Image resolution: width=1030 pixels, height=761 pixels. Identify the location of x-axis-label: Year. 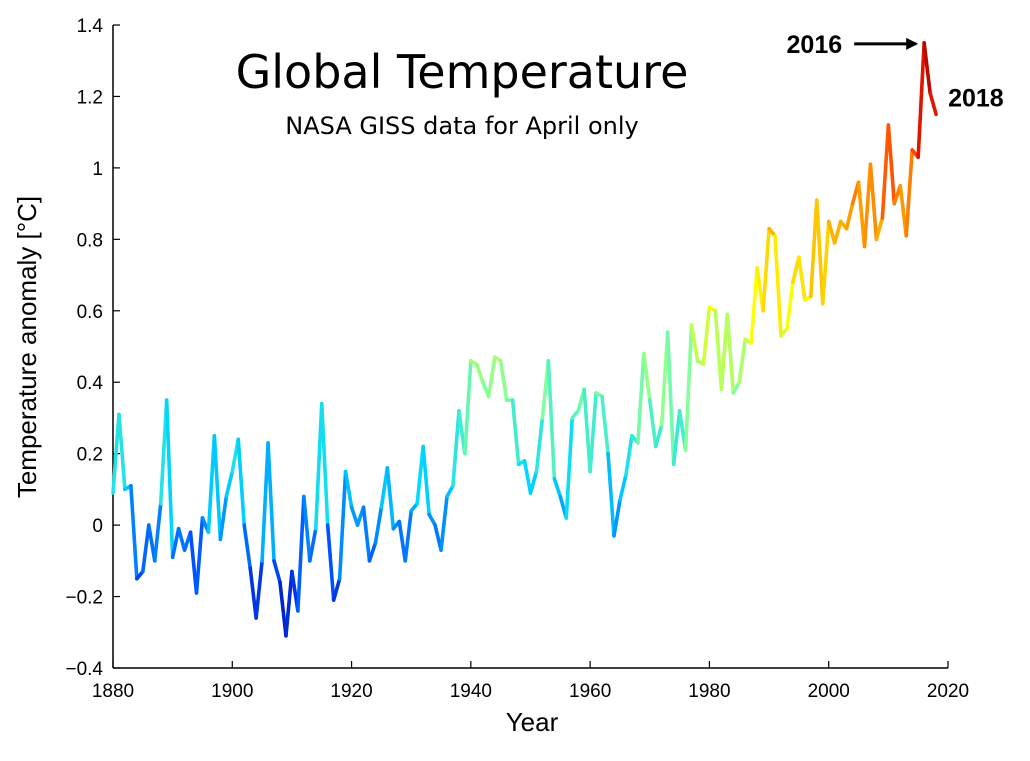
(532, 722).